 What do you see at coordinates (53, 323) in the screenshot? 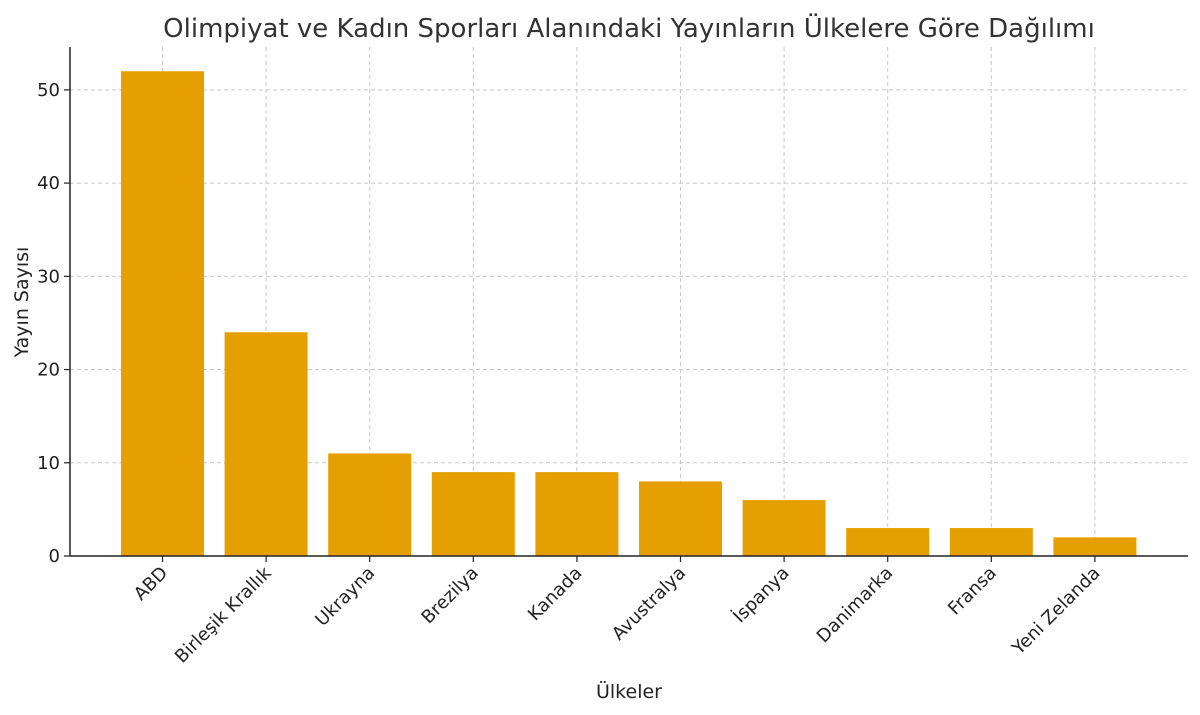
I see `y-ticks: 0 10 20 30 40 50` at bounding box center [53, 323].